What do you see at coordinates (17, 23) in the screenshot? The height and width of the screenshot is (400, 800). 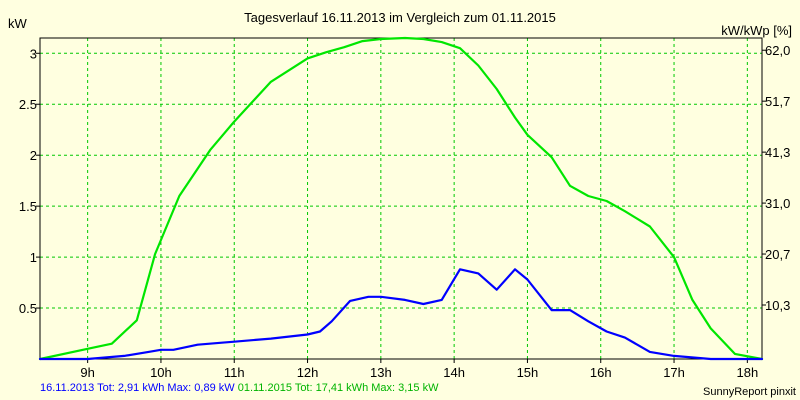 I see `left-axis-unit: kW` at bounding box center [17, 23].